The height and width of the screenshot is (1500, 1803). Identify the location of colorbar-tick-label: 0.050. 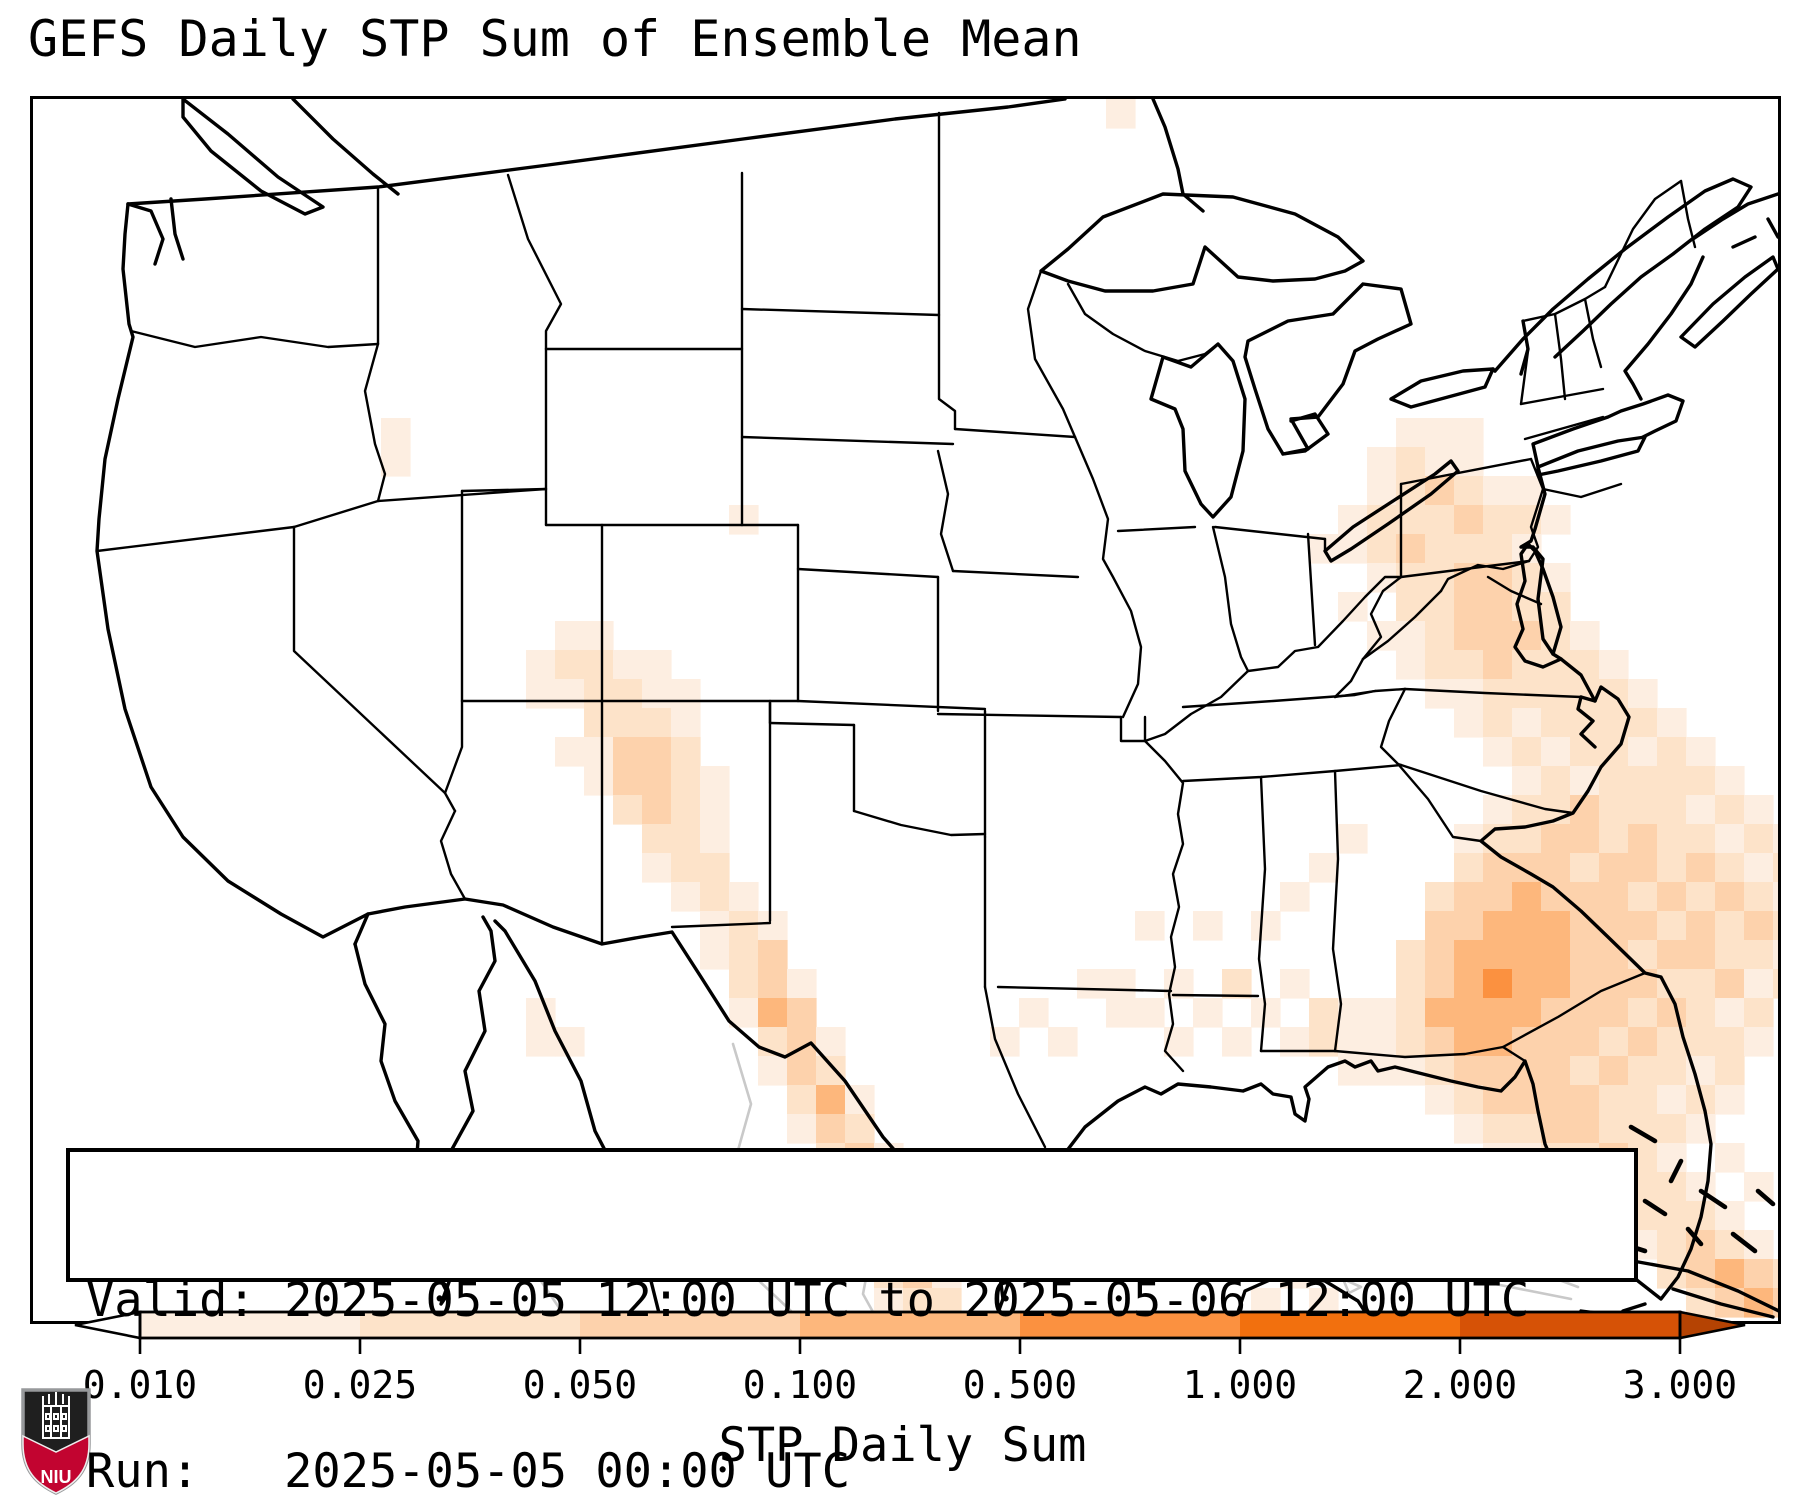
(580, 1385).